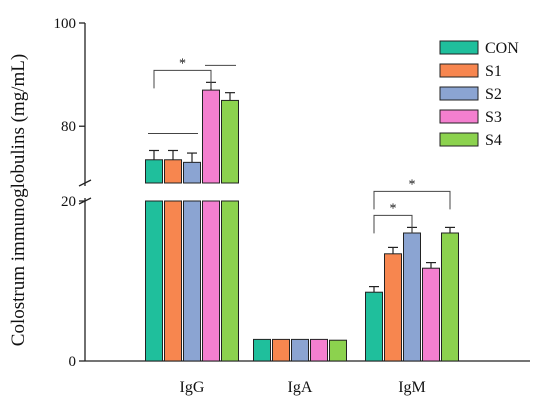 The width and height of the screenshot is (550, 400). What do you see at coordinates (493, 117) in the screenshot?
I see `legend-label: S3` at bounding box center [493, 117].